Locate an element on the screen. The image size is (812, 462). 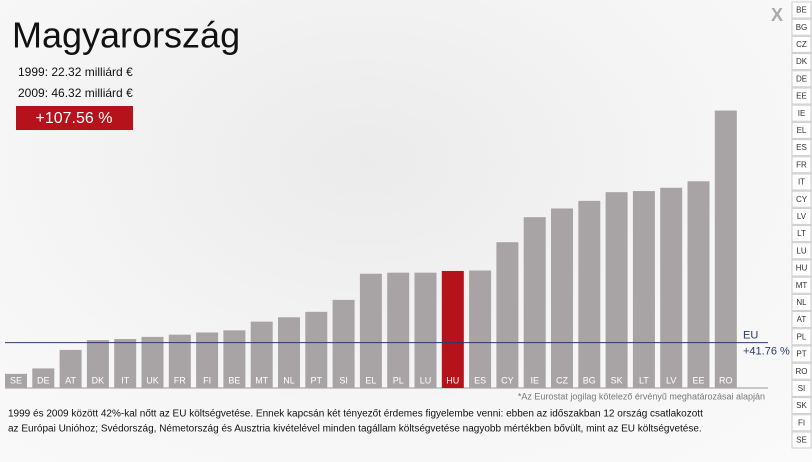
menu-item: HU is located at coordinates (802, 268).